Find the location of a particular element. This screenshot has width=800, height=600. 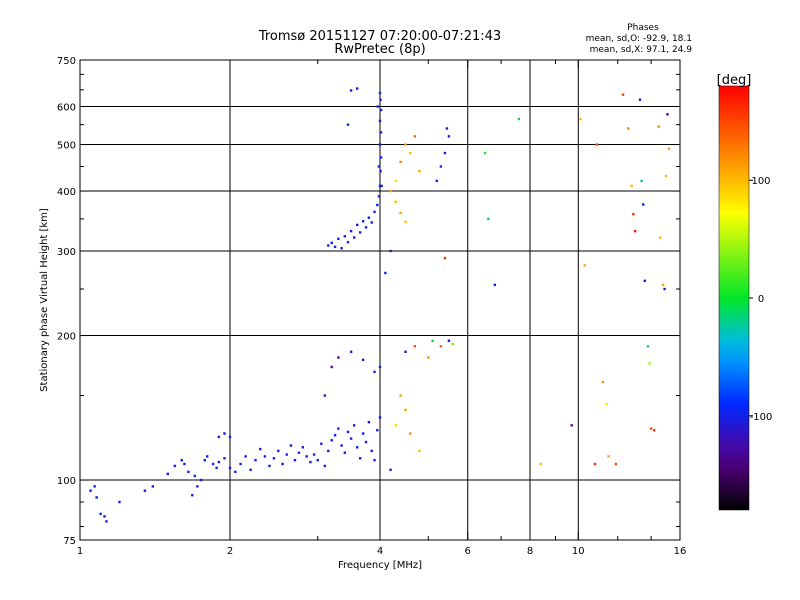

y-tick-label: 600 is located at coordinates (66, 108).